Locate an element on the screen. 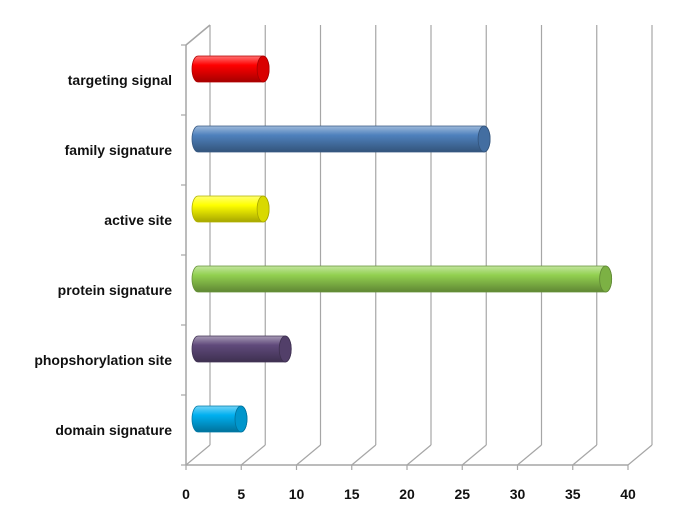  bar-active-site is located at coordinates (230, 209).